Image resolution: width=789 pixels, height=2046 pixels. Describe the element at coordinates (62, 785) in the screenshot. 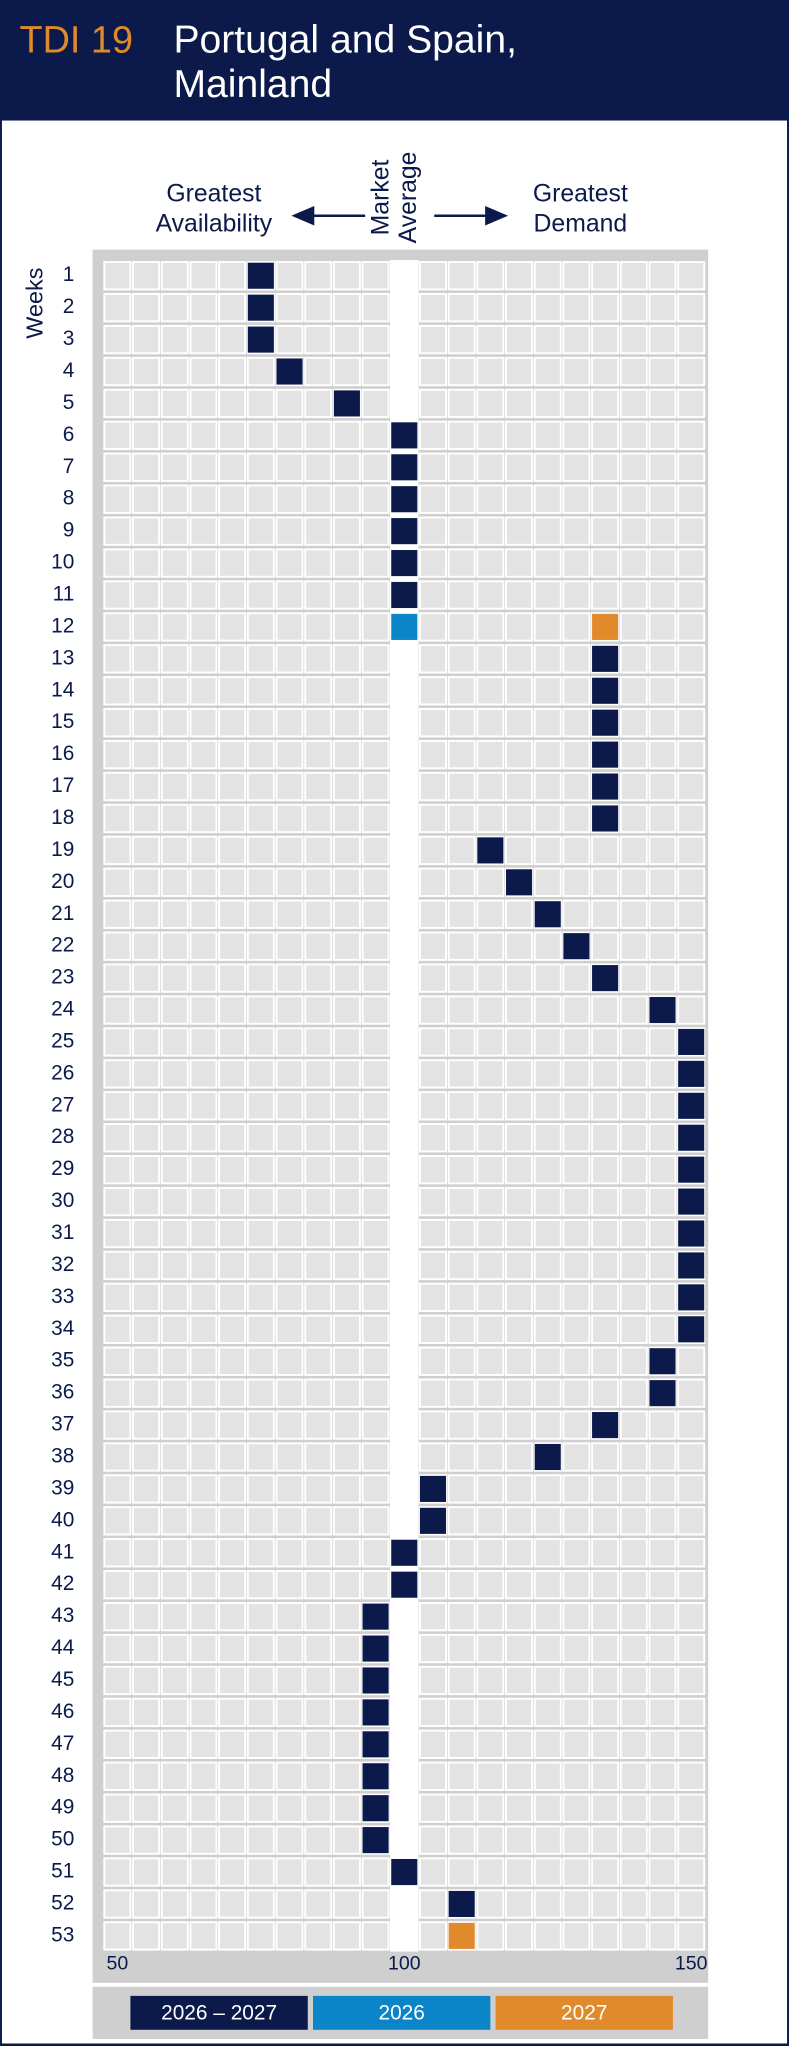

I see `y-tick-label: 17` at that location.